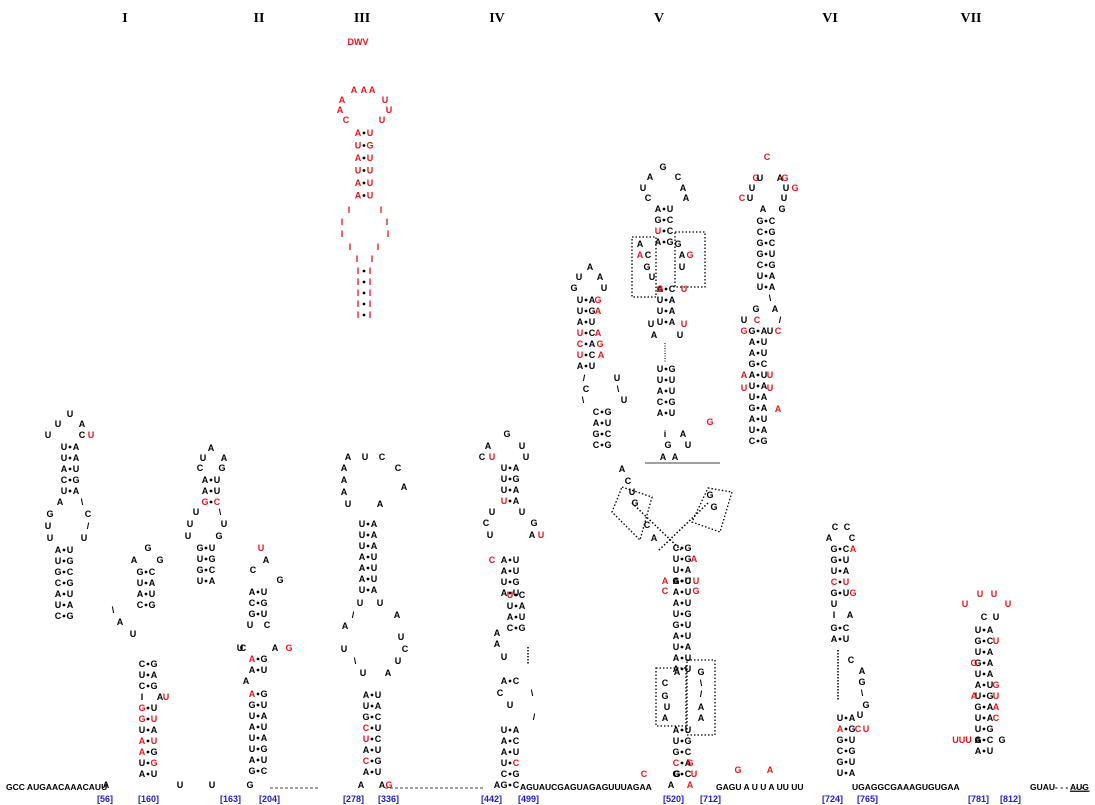 The image size is (1095, 805). What do you see at coordinates (551, 18) in the screenshot?
I see `domain-headers: I II III IV V VI VII` at bounding box center [551, 18].